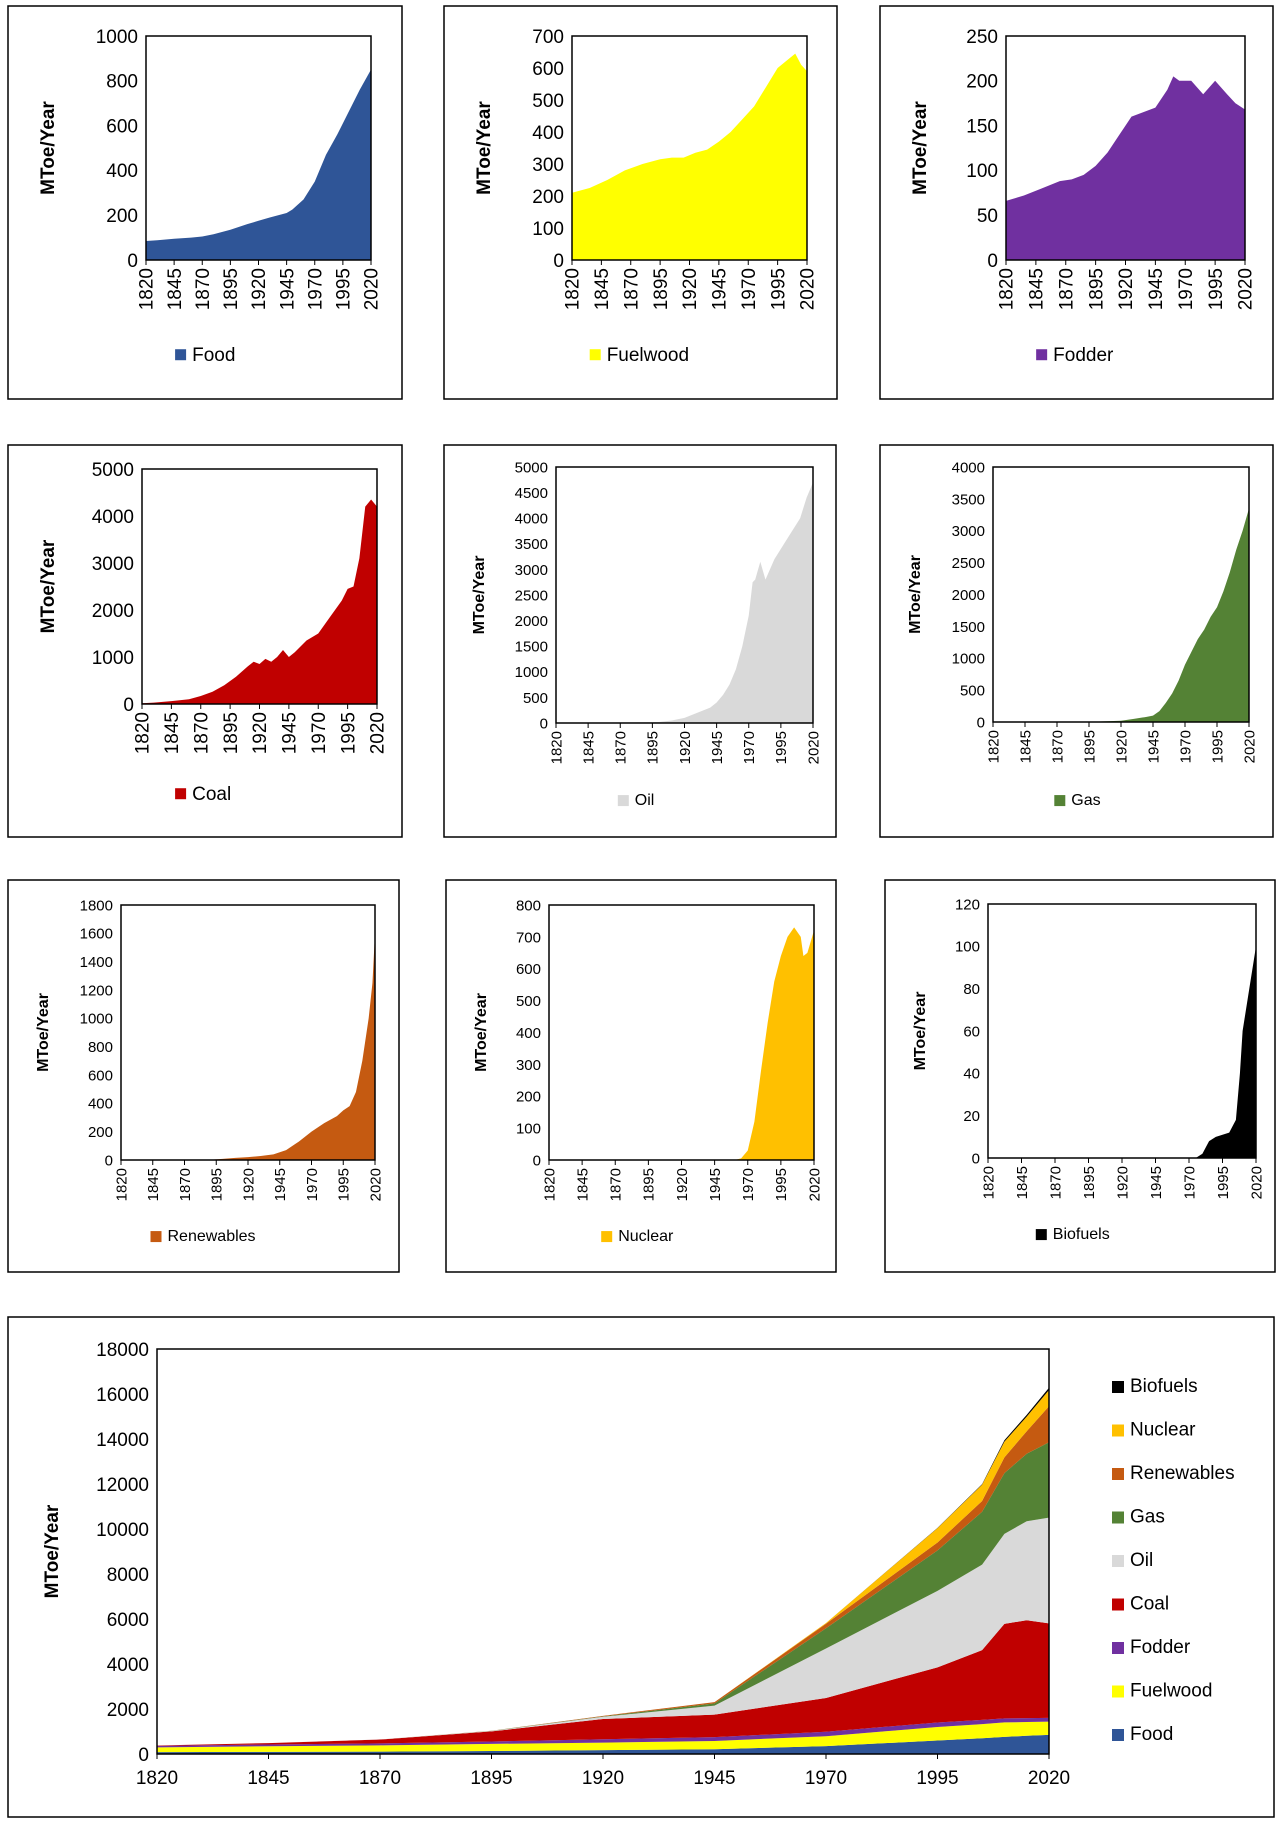 This screenshot has width=1281, height=1823. Describe the element at coordinates (548, 165) in the screenshot. I see `y-tick-label: 300` at that location.